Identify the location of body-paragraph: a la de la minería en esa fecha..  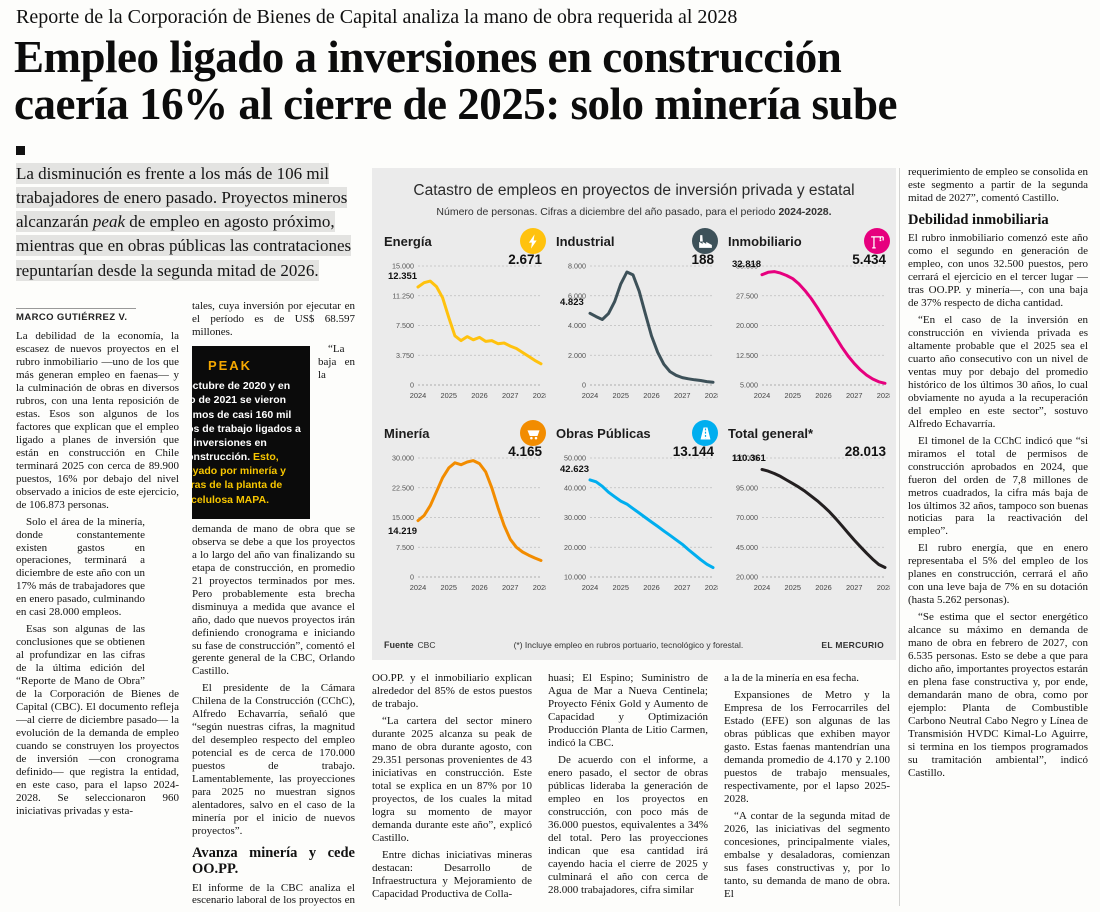
(791, 678).